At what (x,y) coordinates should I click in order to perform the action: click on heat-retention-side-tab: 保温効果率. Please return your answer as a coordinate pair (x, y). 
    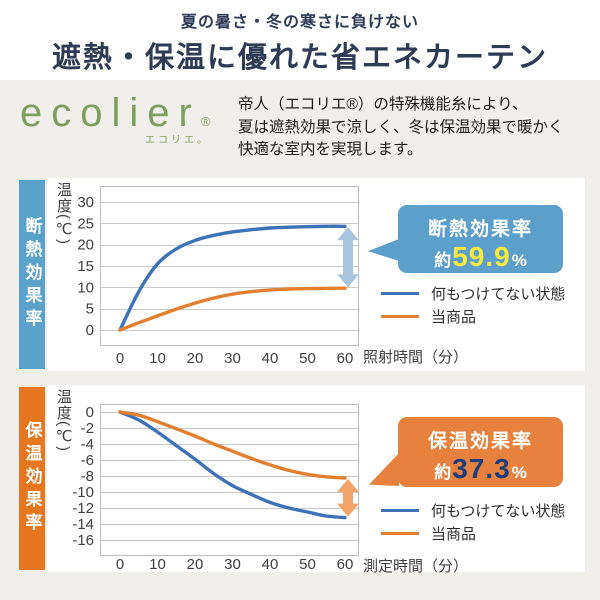
    Looking at the image, I should click on (32, 478).